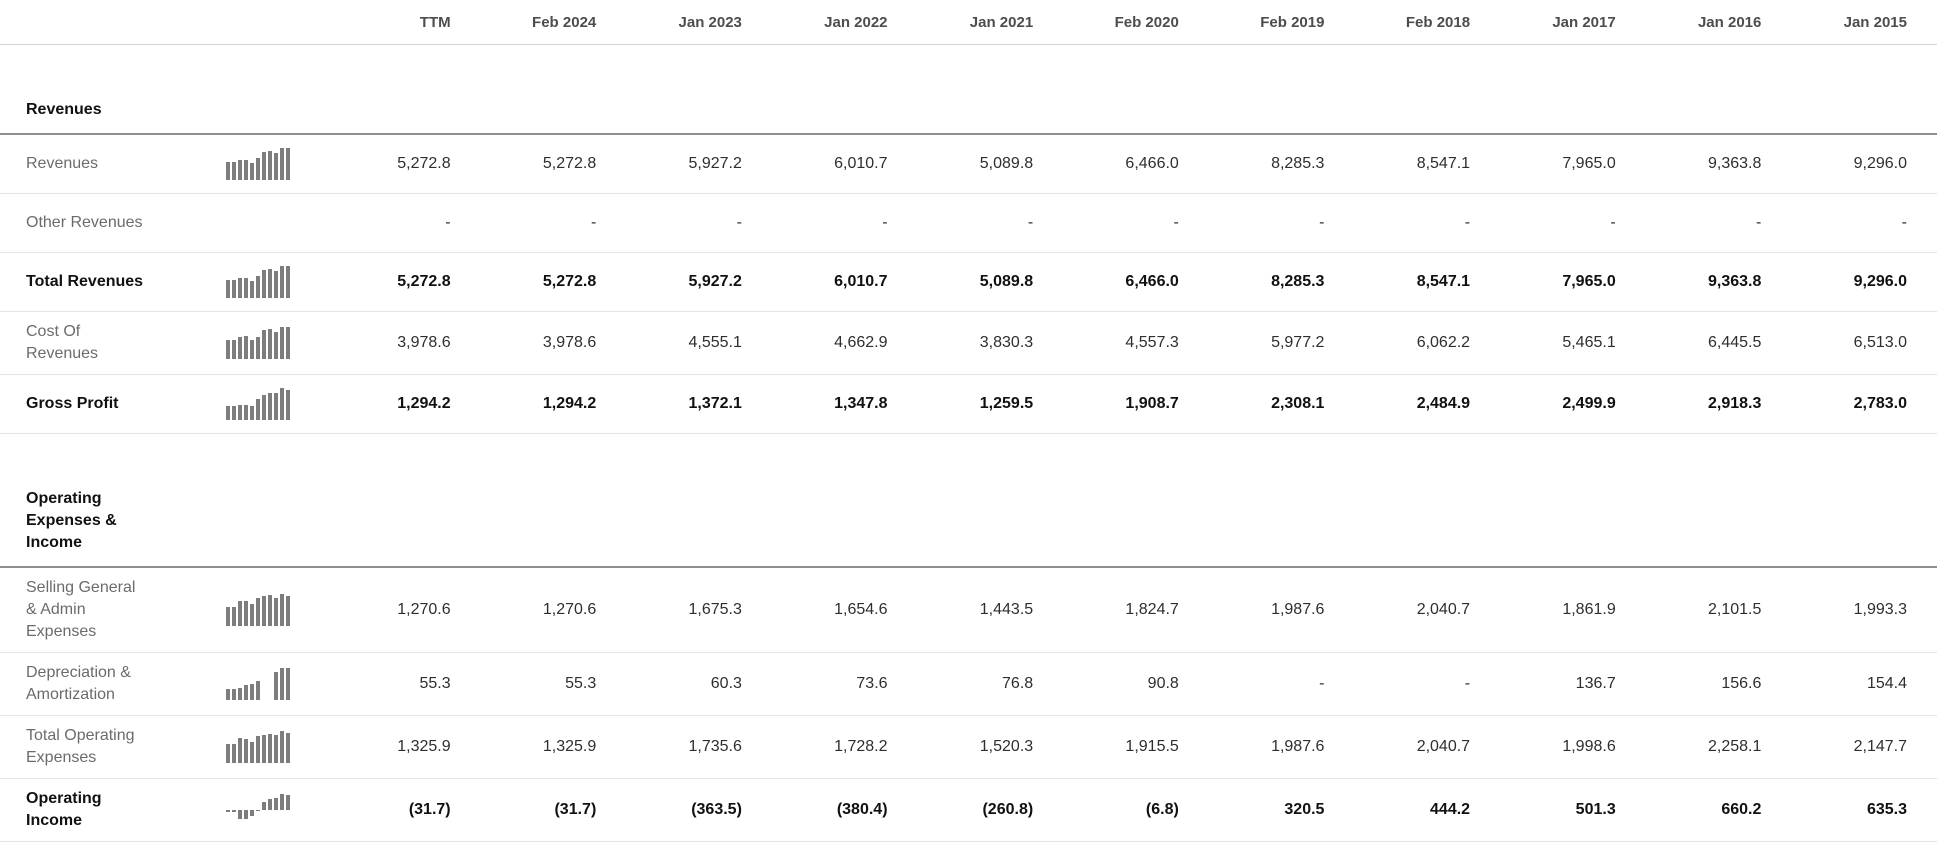 The width and height of the screenshot is (1937, 864). What do you see at coordinates (1589, 163) in the screenshot?
I see `value-cell: 7,965.0` at bounding box center [1589, 163].